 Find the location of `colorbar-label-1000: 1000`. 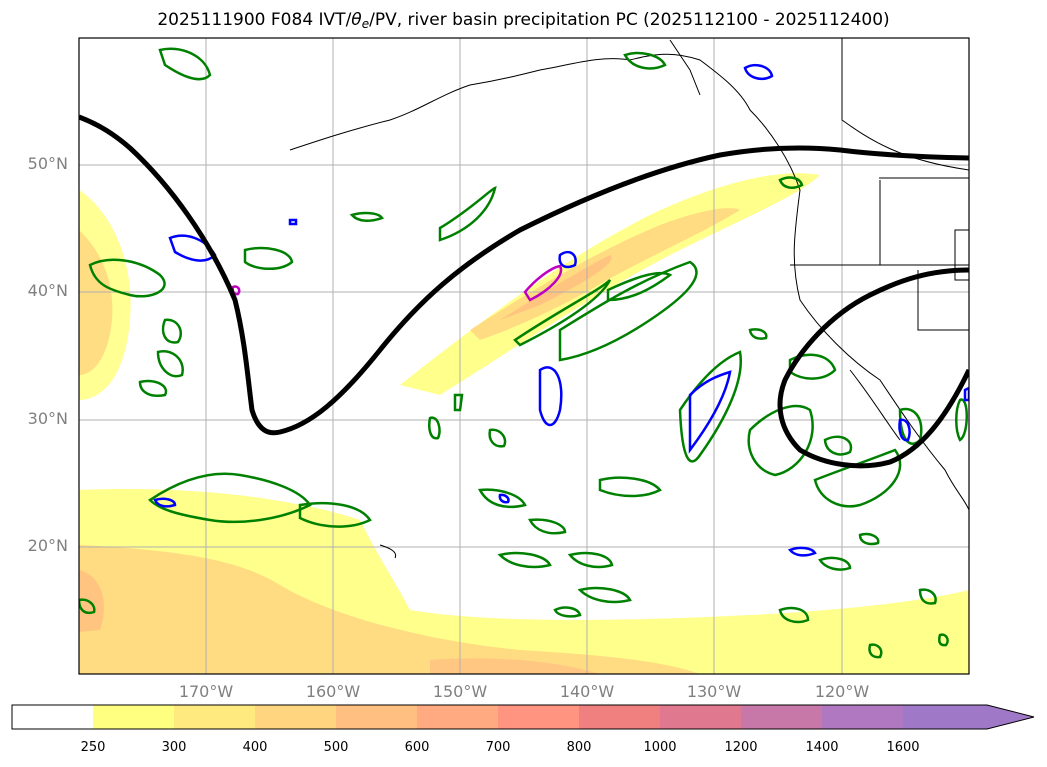

colorbar-label-1000: 1000 is located at coordinates (660, 747).